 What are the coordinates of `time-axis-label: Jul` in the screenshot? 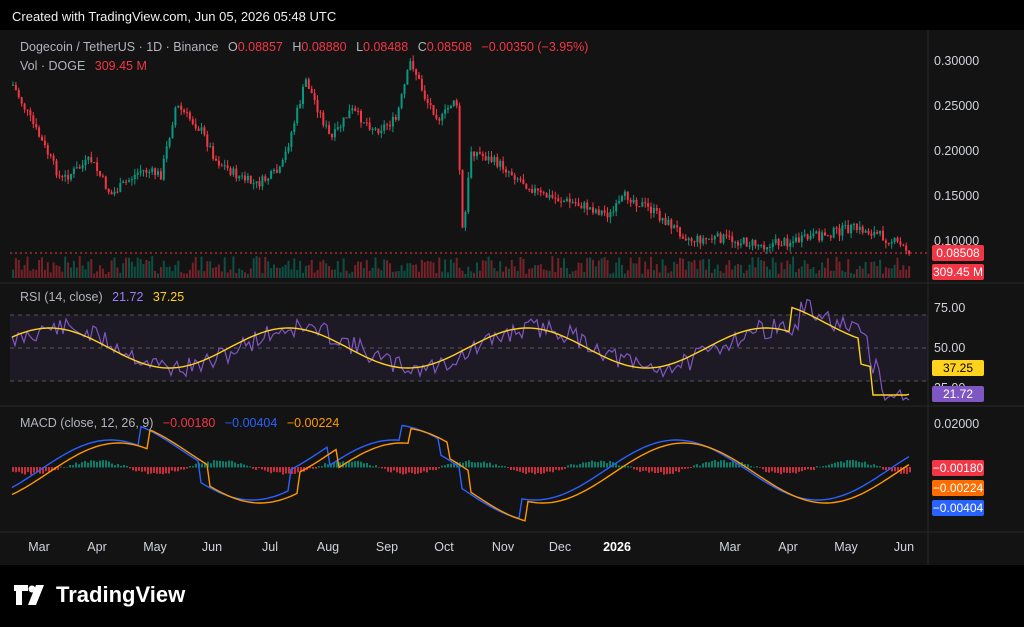 It's located at (270, 547).